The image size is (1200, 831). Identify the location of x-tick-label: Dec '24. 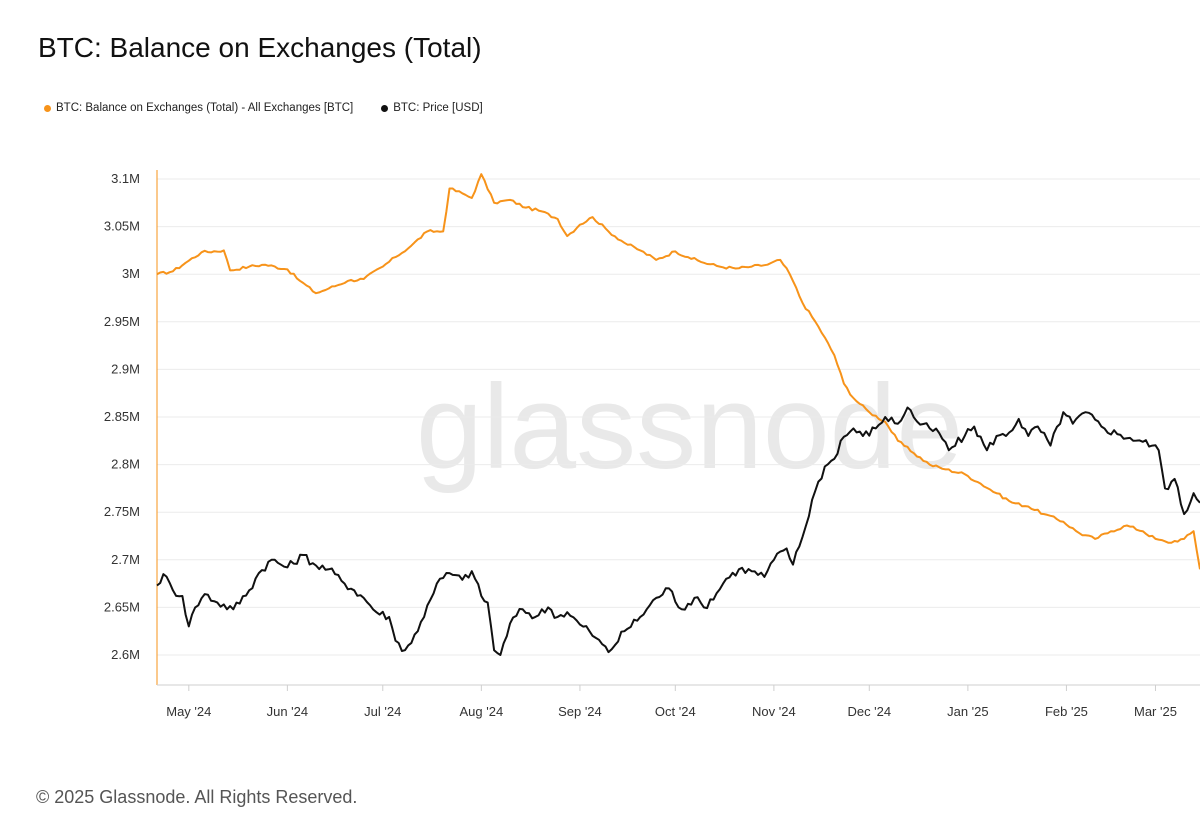
(869, 711).